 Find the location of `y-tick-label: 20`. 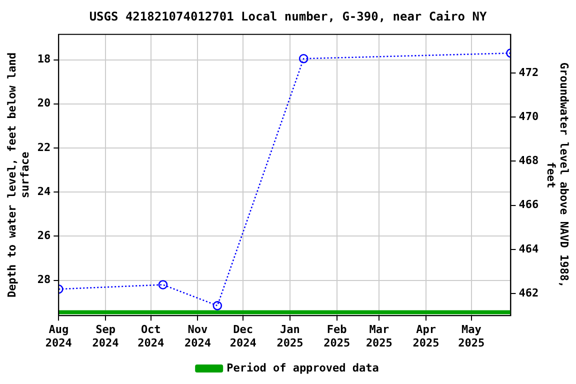

y-tick-label: 20 is located at coordinates (44, 103).